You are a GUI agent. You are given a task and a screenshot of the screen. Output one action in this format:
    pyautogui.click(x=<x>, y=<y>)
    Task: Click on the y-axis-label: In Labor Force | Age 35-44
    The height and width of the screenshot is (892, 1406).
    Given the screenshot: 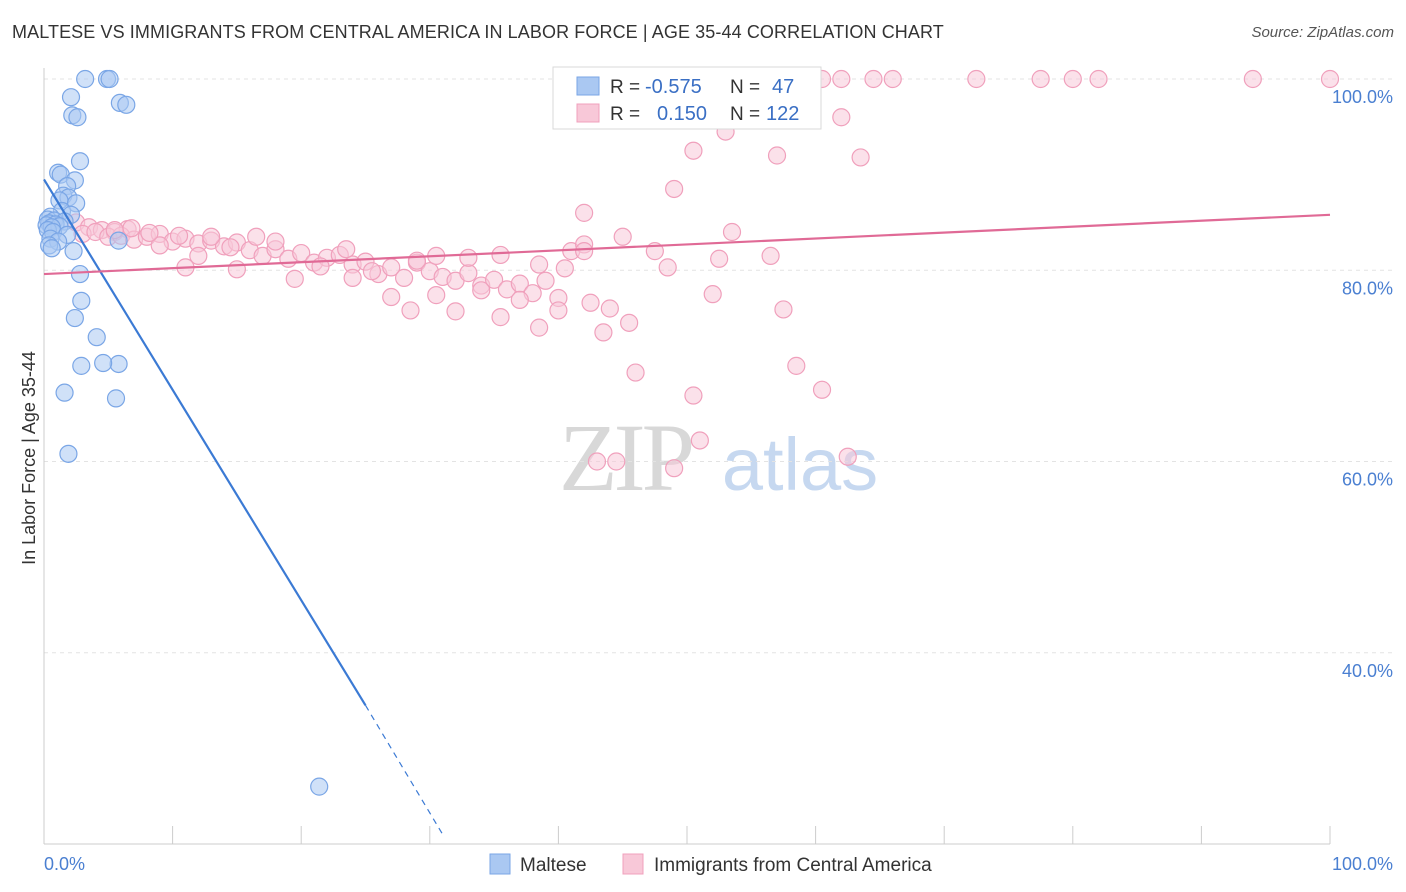 What is the action you would take?
    pyautogui.click(x=29, y=458)
    